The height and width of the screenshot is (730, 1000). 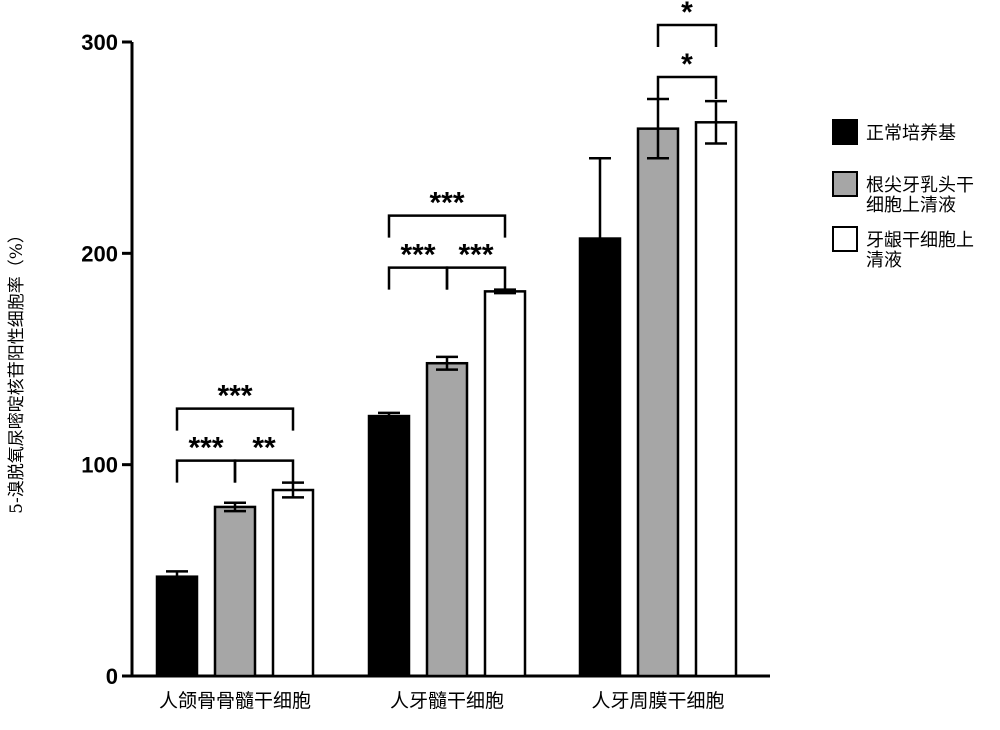 I want to click on y-tick-label: 200, so click(x=99, y=253).